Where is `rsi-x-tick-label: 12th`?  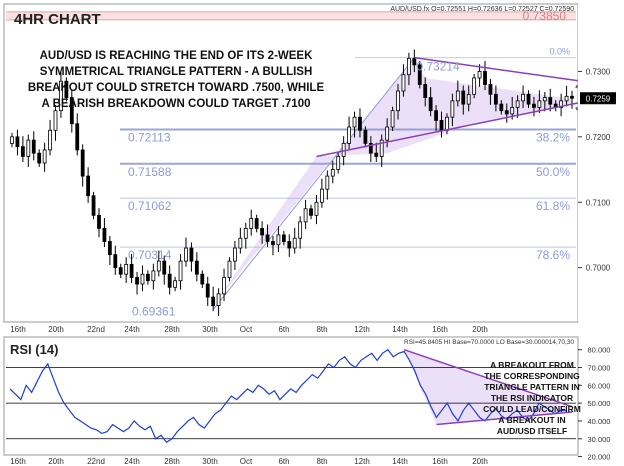 rsi-x-tick-label: 12th is located at coordinates (362, 461).